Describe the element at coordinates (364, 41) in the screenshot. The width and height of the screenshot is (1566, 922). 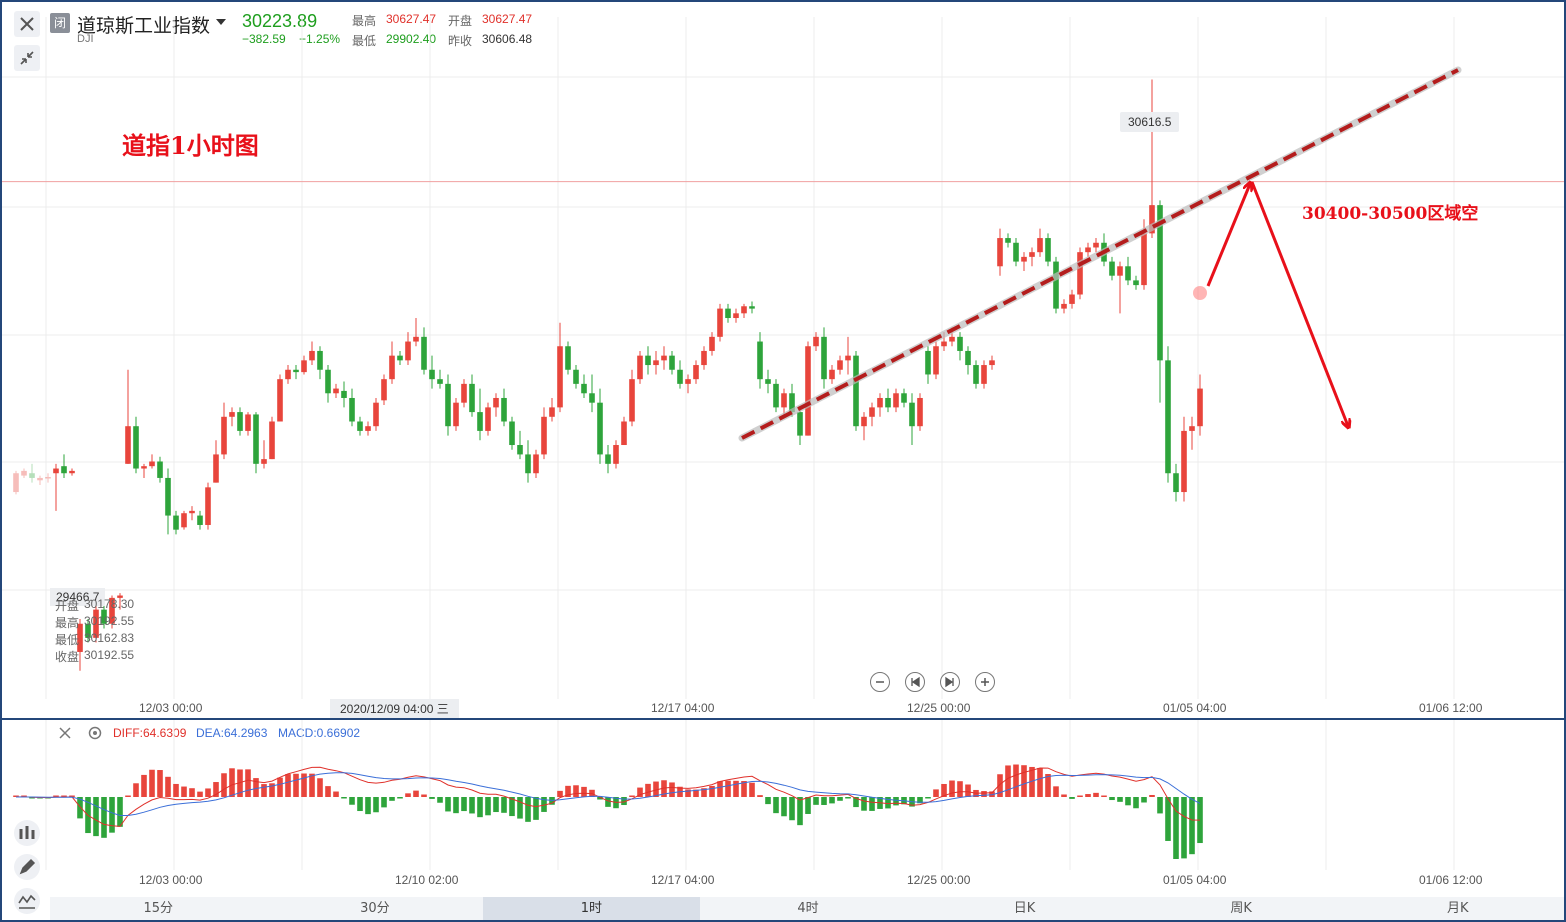
I see `low-label: 最低` at that location.